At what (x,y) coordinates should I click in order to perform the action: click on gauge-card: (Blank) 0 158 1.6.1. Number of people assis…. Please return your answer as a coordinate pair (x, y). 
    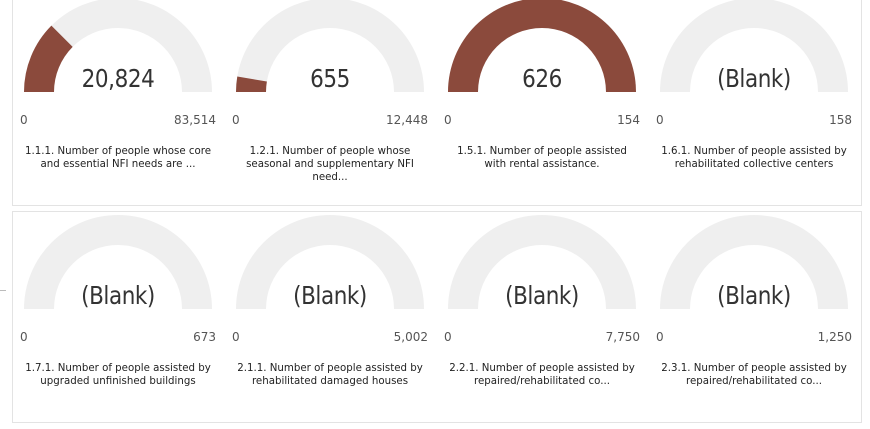
    Looking at the image, I should click on (754, 106).